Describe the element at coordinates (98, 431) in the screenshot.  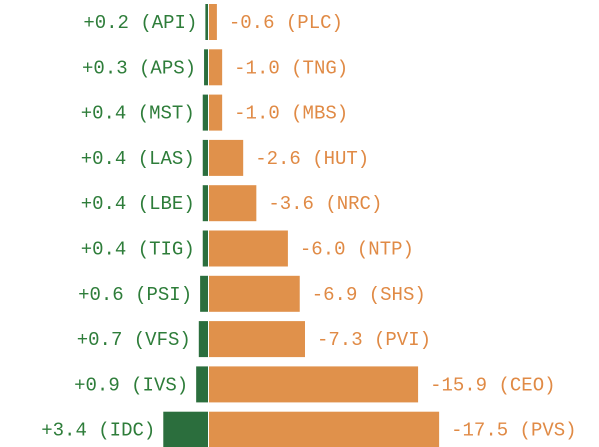
I see `value-label: +3.4 (IDC)` at that location.